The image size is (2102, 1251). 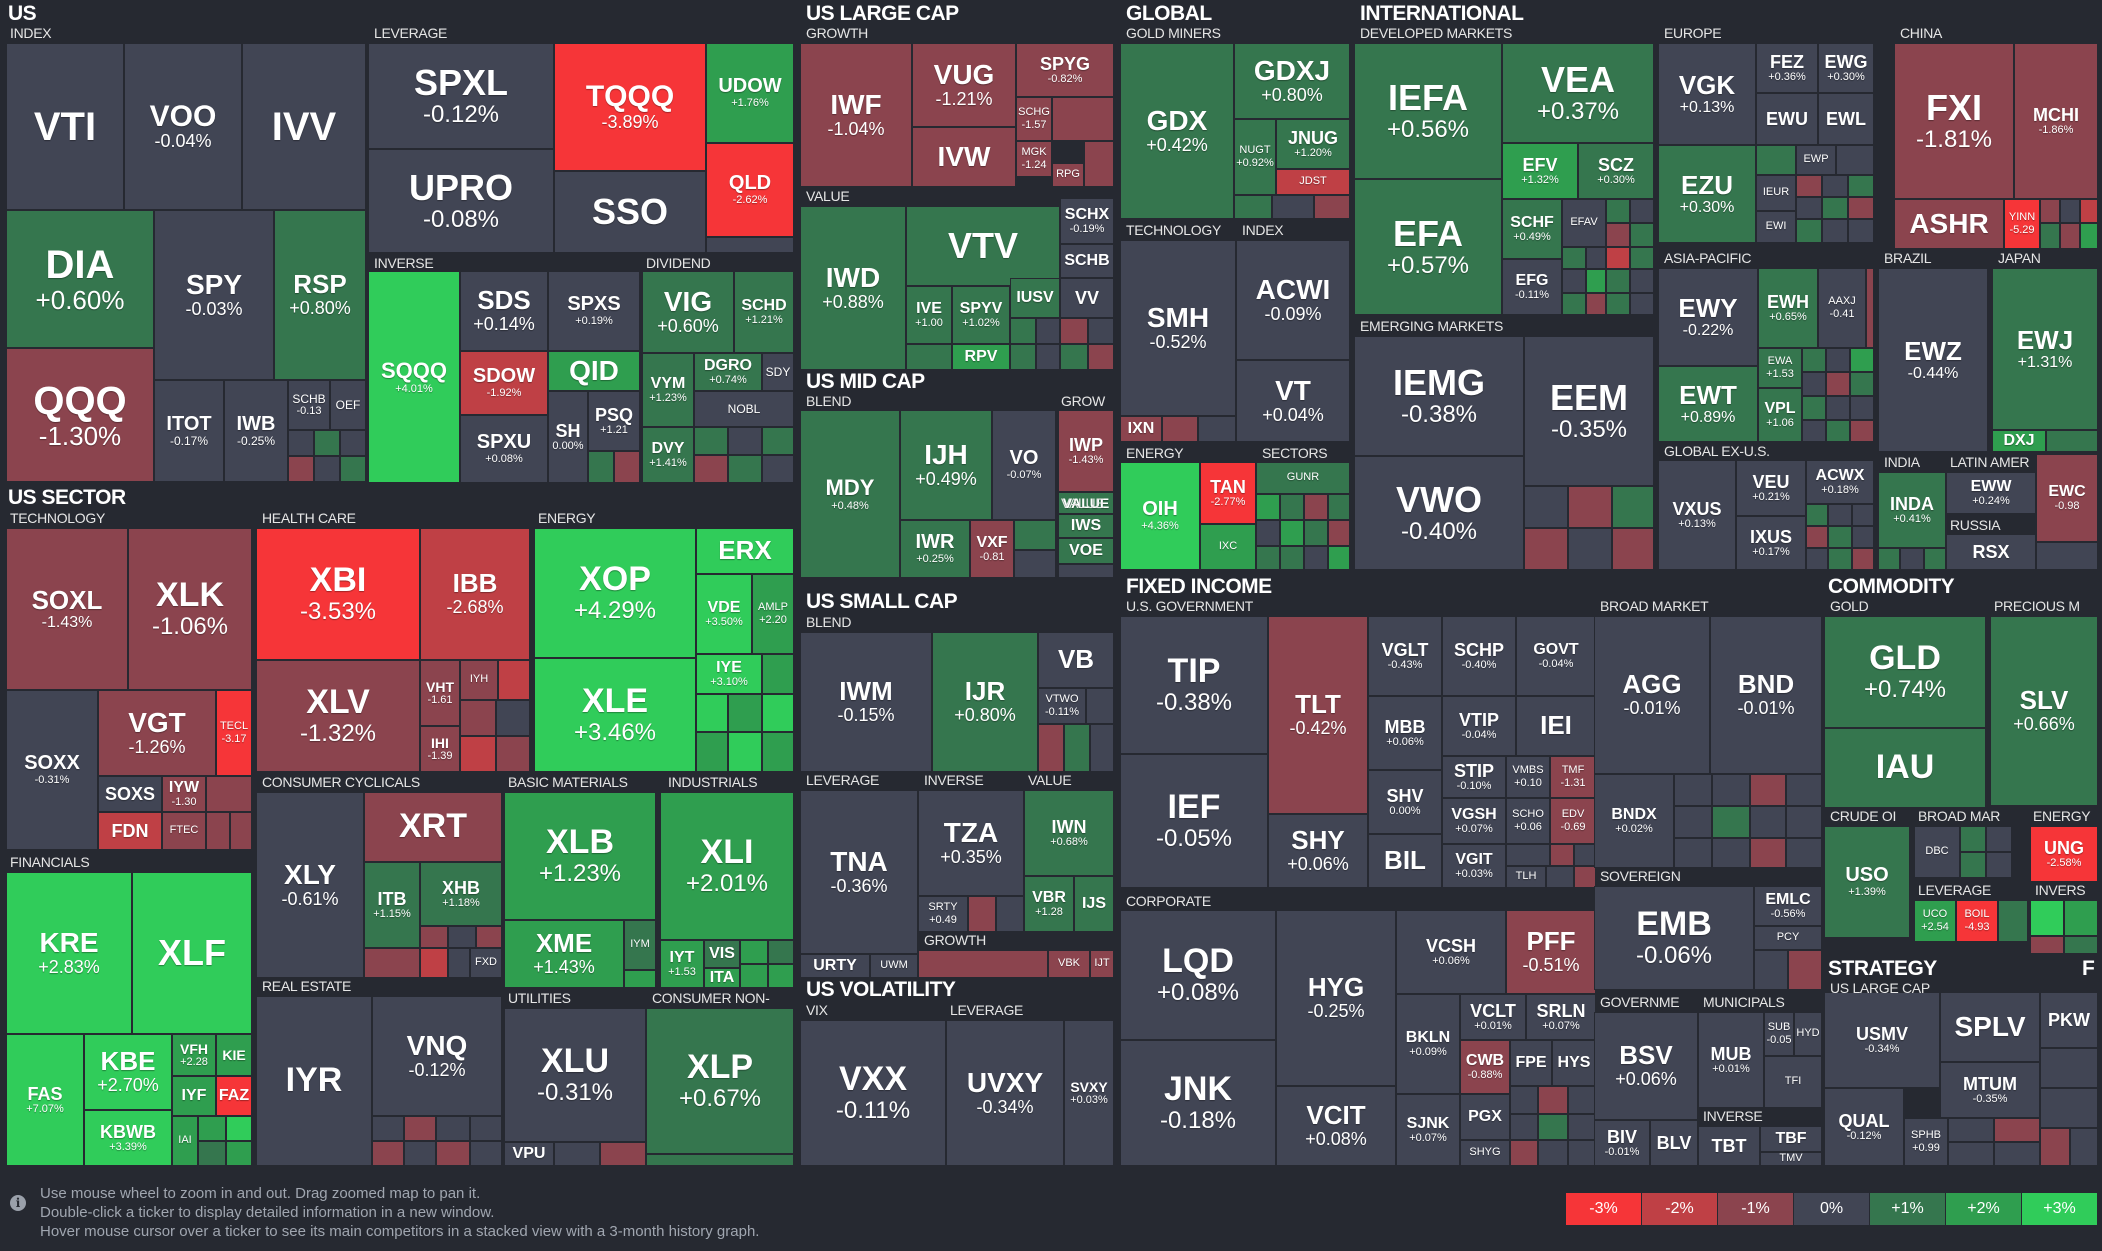 I want to click on ticker-schf: SCHF +0.49%, so click(x=1532, y=229).